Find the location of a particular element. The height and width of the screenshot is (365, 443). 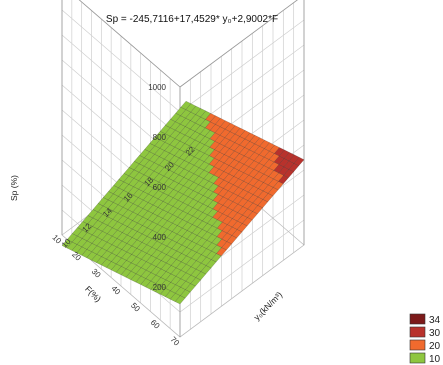

x-axis-label: y₀(kN/m³) is located at coordinates (268, 305).